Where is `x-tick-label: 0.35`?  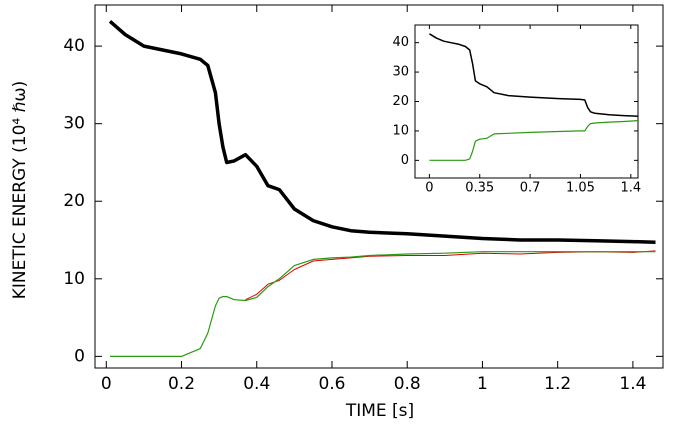
x-tick-label: 0.35 is located at coordinates (479, 188).